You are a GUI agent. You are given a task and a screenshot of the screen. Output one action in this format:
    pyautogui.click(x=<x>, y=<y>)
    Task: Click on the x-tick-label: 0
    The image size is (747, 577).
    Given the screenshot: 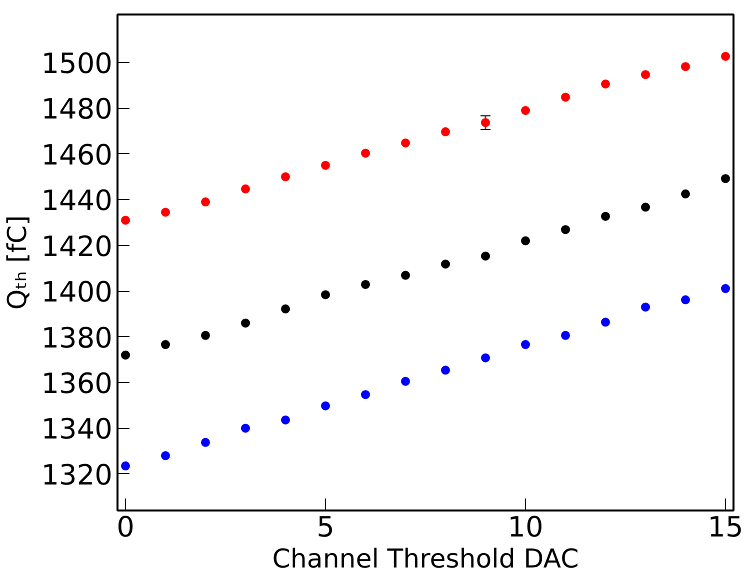 What is the action you would take?
    pyautogui.click(x=125, y=527)
    